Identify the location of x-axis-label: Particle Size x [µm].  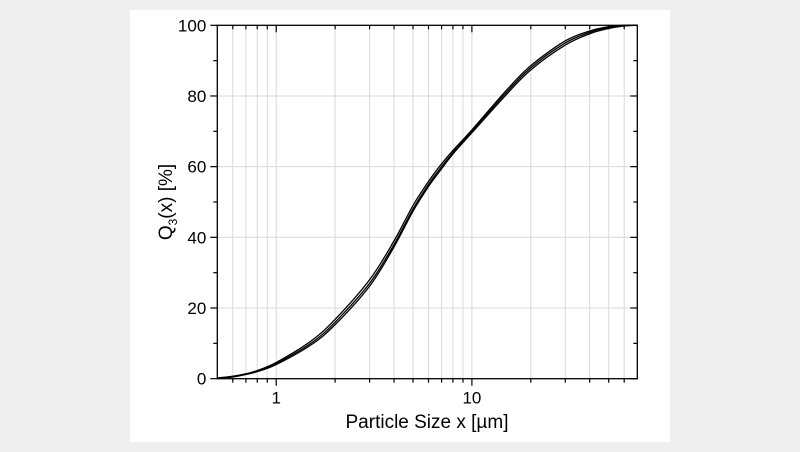
(427, 422).